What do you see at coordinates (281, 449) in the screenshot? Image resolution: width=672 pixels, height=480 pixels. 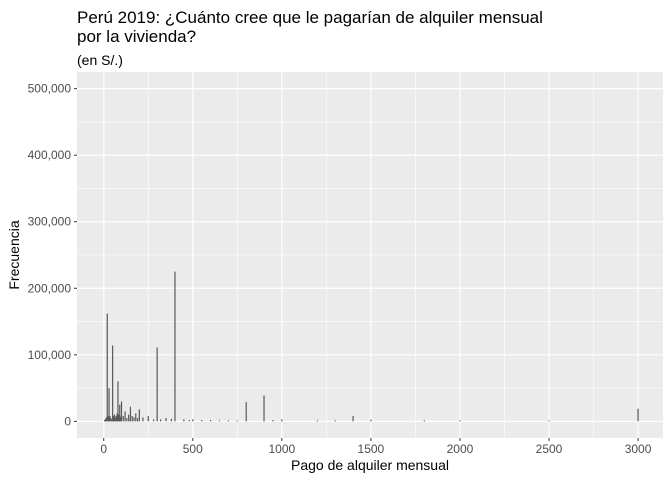 I see `x-tick-label: 1000` at bounding box center [281, 449].